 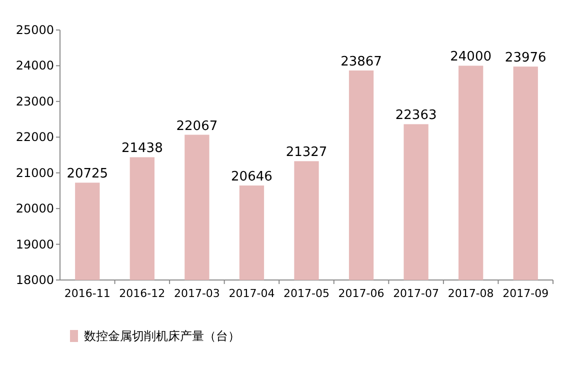 What do you see at coordinates (251, 177) in the screenshot?
I see `data-label: 20646` at bounding box center [251, 177].